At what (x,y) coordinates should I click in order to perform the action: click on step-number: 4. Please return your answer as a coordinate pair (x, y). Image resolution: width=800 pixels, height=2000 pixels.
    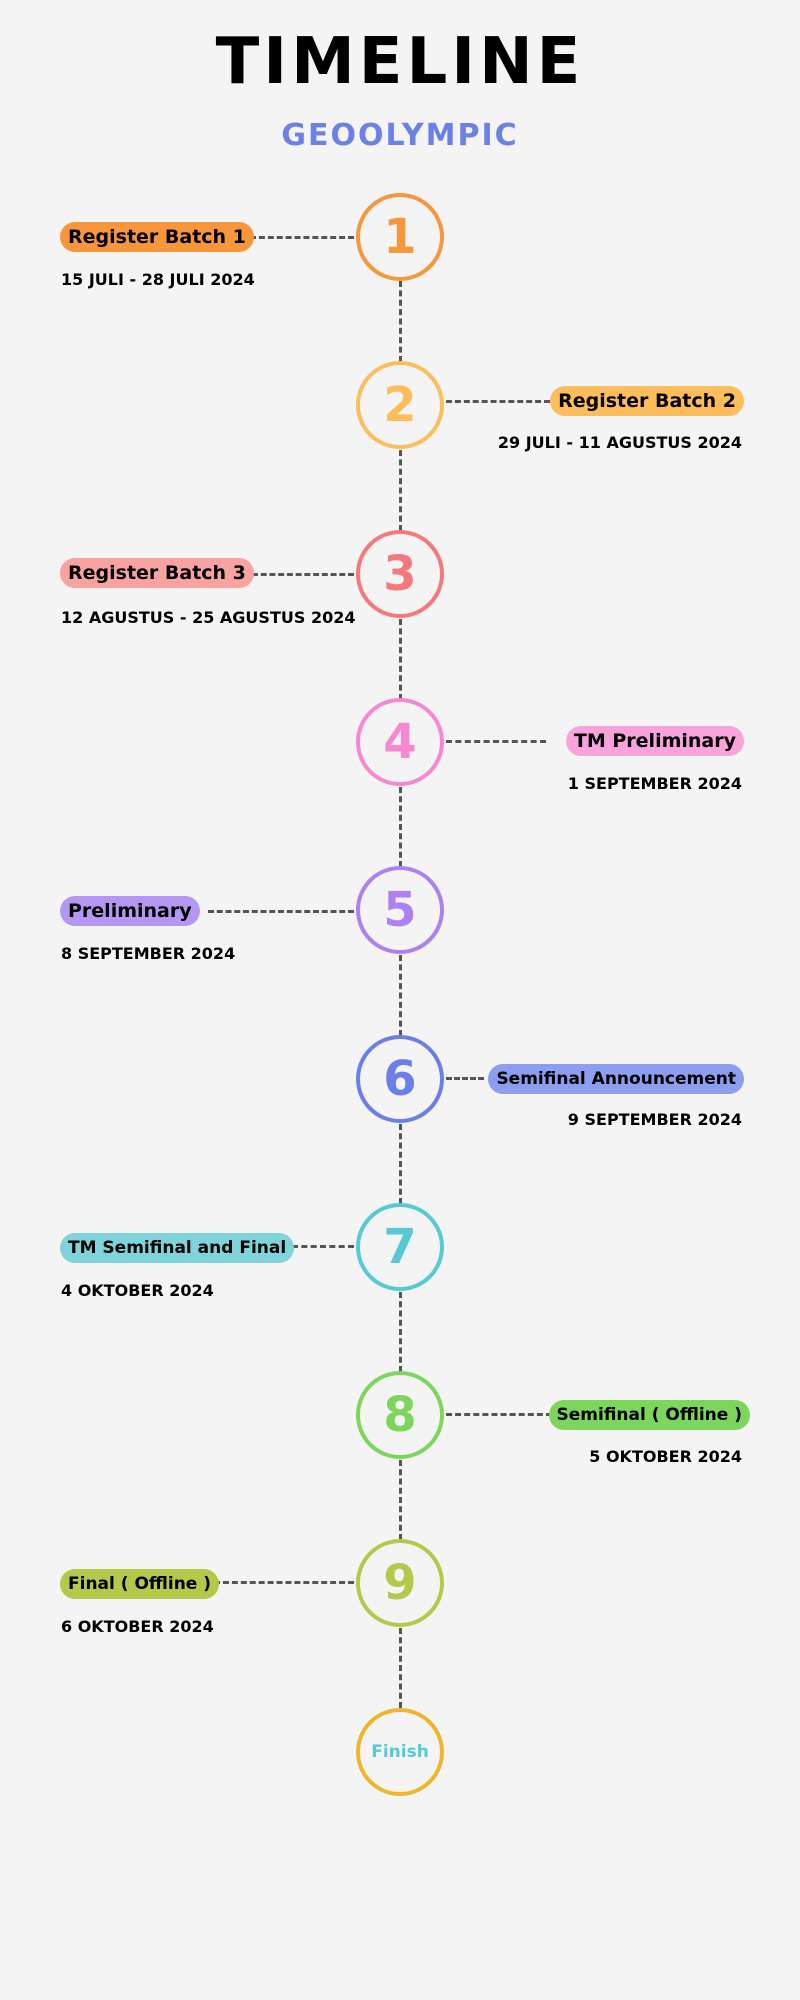
    Looking at the image, I should click on (400, 742).